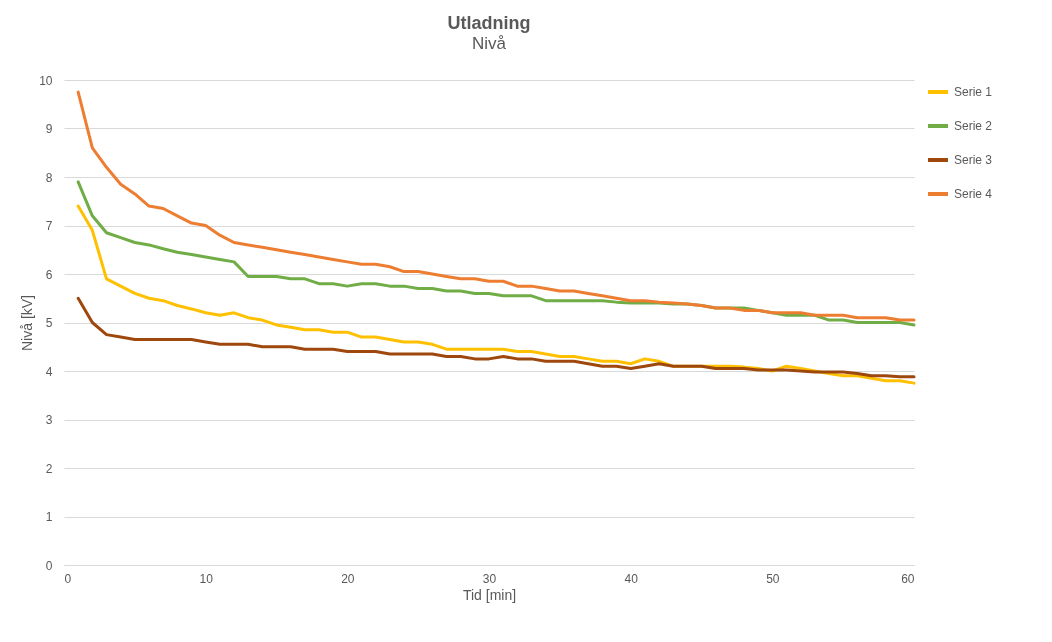 Image resolution: width=1052 pixels, height=642 pixels. What do you see at coordinates (973, 194) in the screenshot?
I see `legend-label: Serie 4` at bounding box center [973, 194].